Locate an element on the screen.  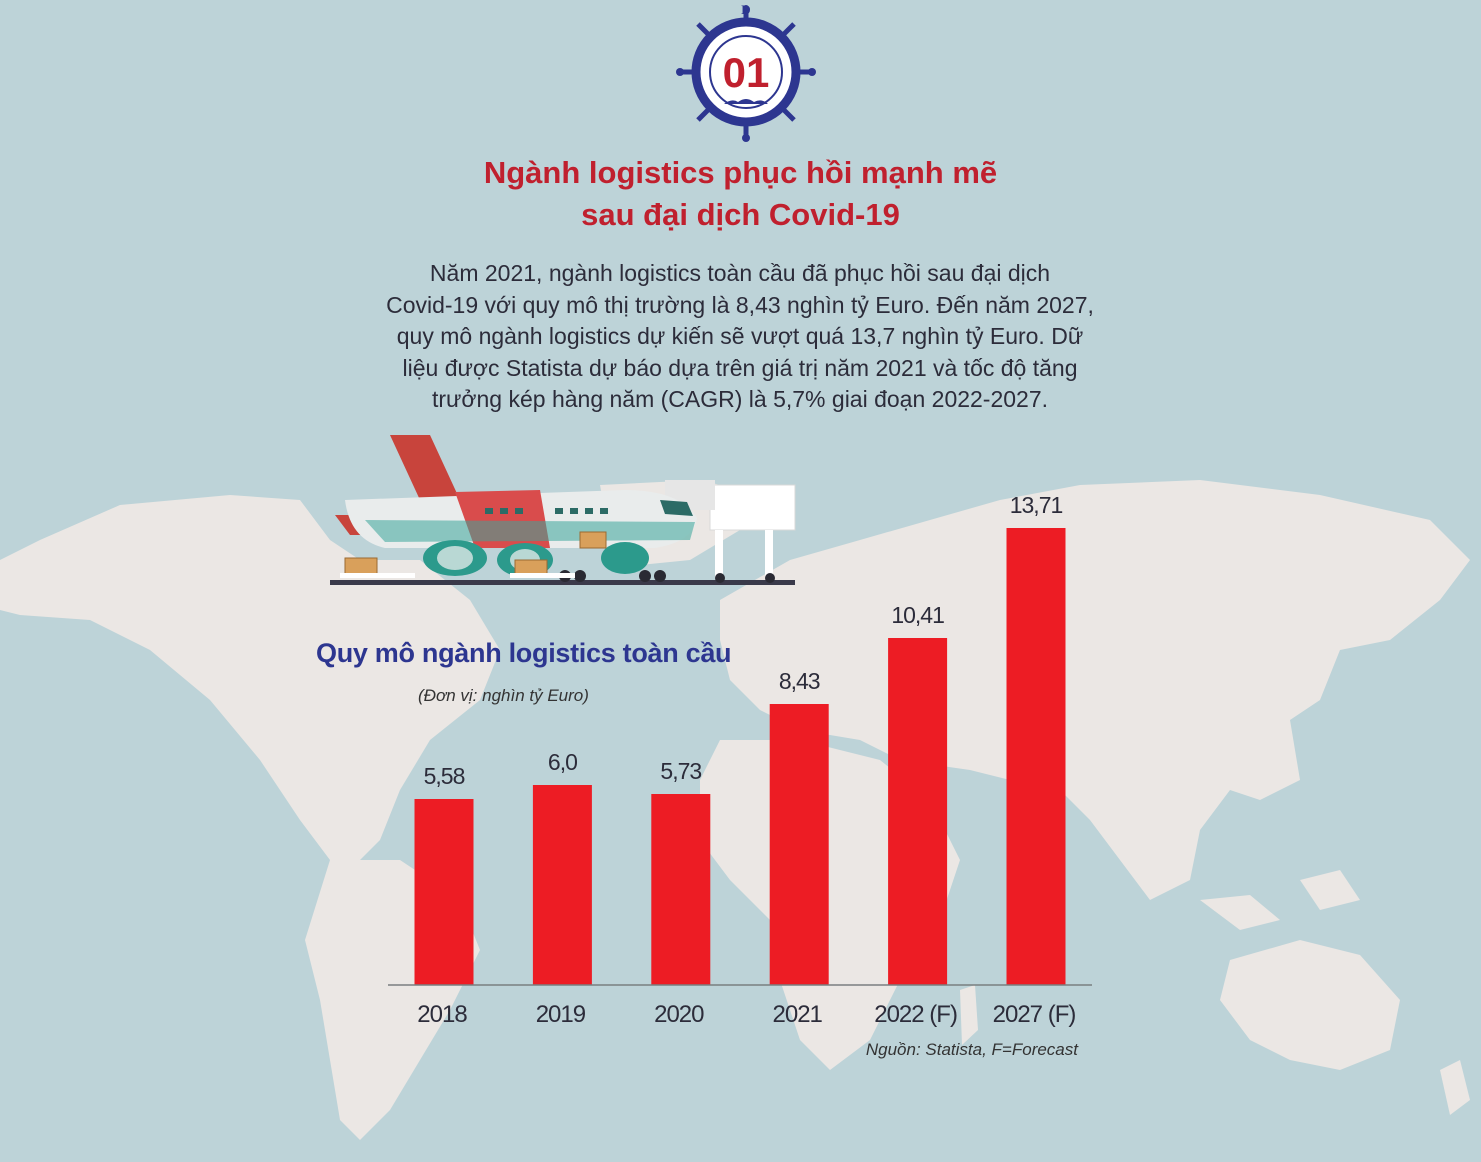
ship-wheel-icon: D 01 is located at coordinates (746, 72).